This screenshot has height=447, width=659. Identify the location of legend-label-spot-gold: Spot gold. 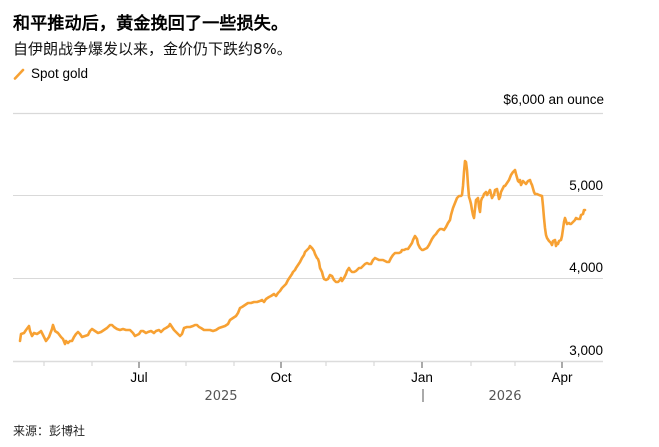
(60, 73).